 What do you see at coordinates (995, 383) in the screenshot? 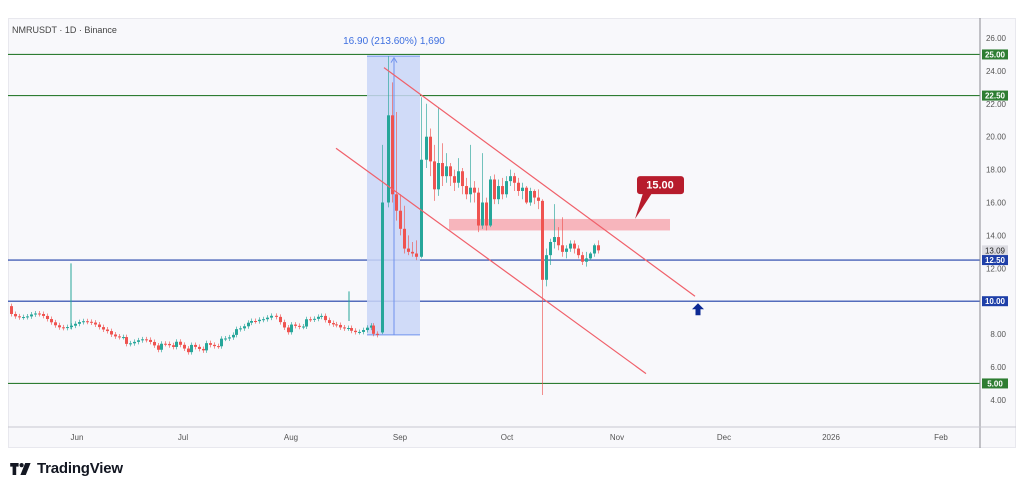
I see `svg-text: 5.00` at bounding box center [995, 383].